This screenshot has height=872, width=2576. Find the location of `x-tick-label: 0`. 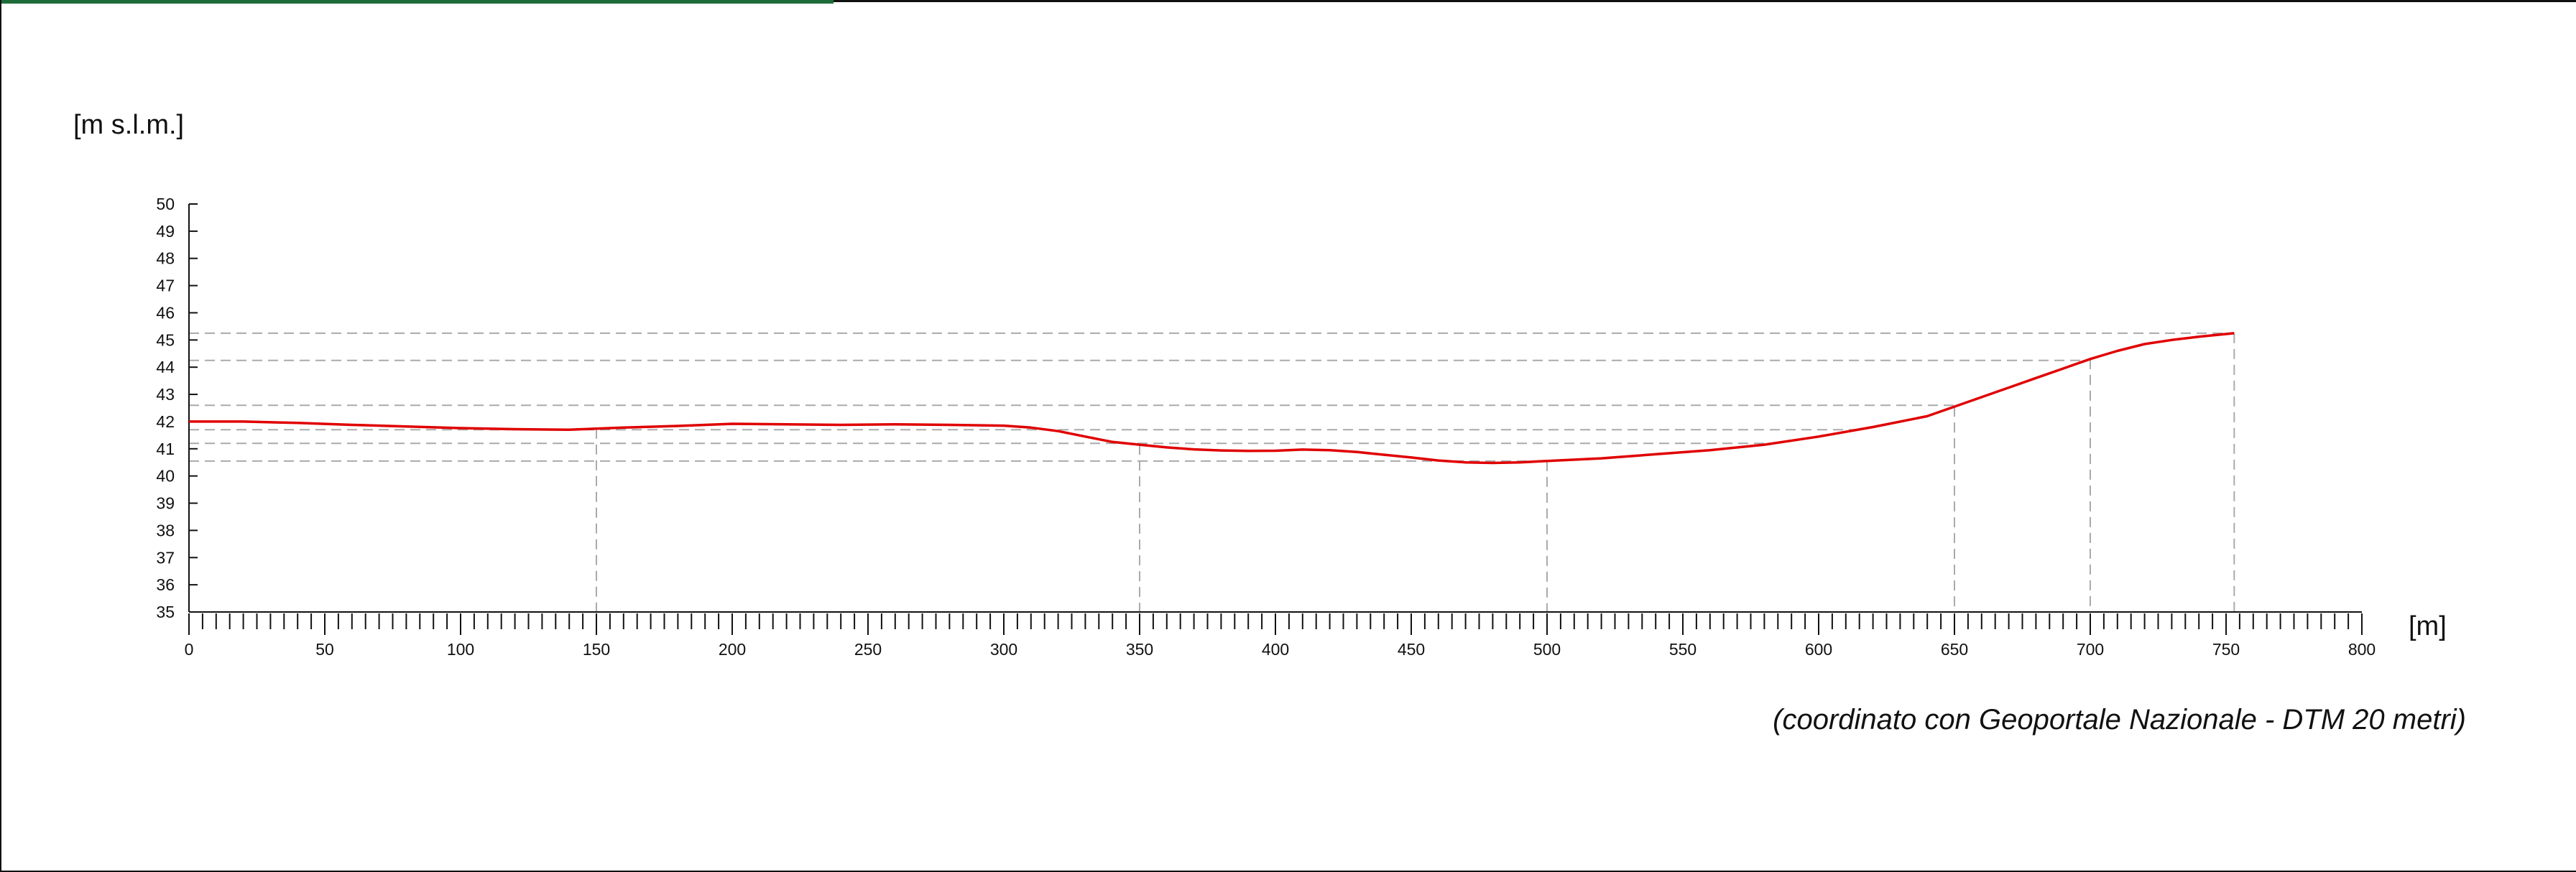

x-tick-label: 0 is located at coordinates (190, 649).